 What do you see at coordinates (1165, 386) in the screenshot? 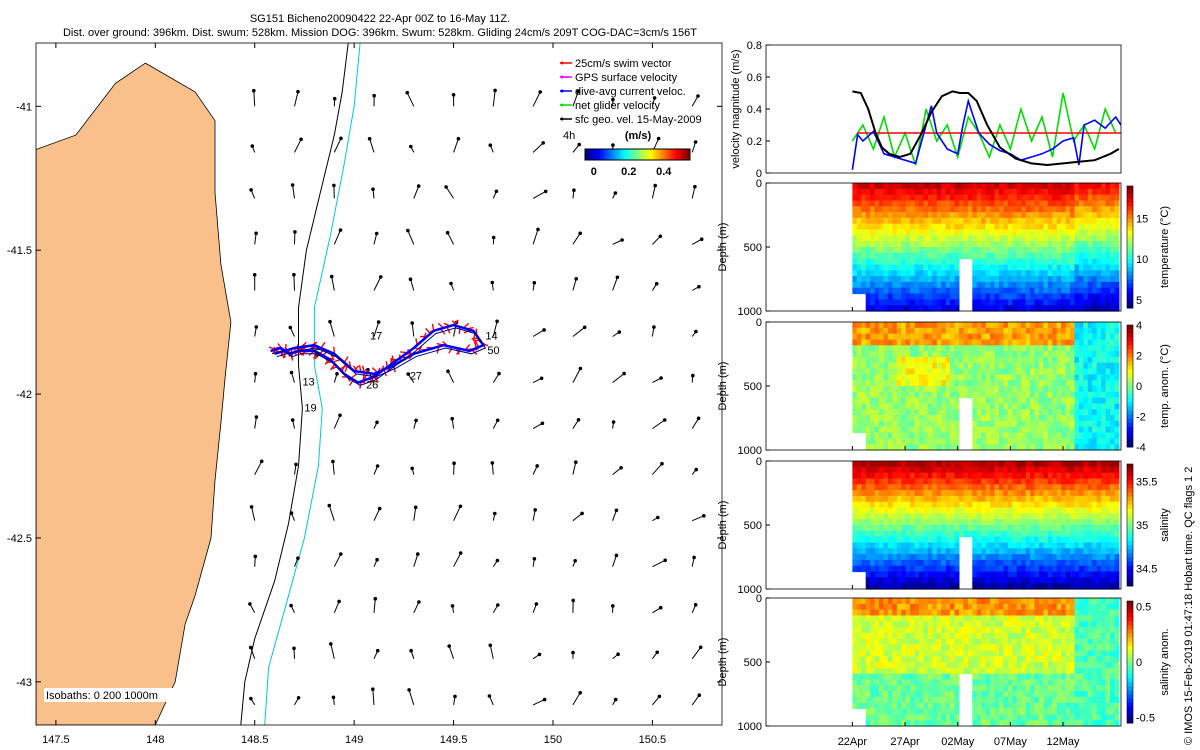
I see `colorbar-label: temp. anom. (°C)` at bounding box center [1165, 386].